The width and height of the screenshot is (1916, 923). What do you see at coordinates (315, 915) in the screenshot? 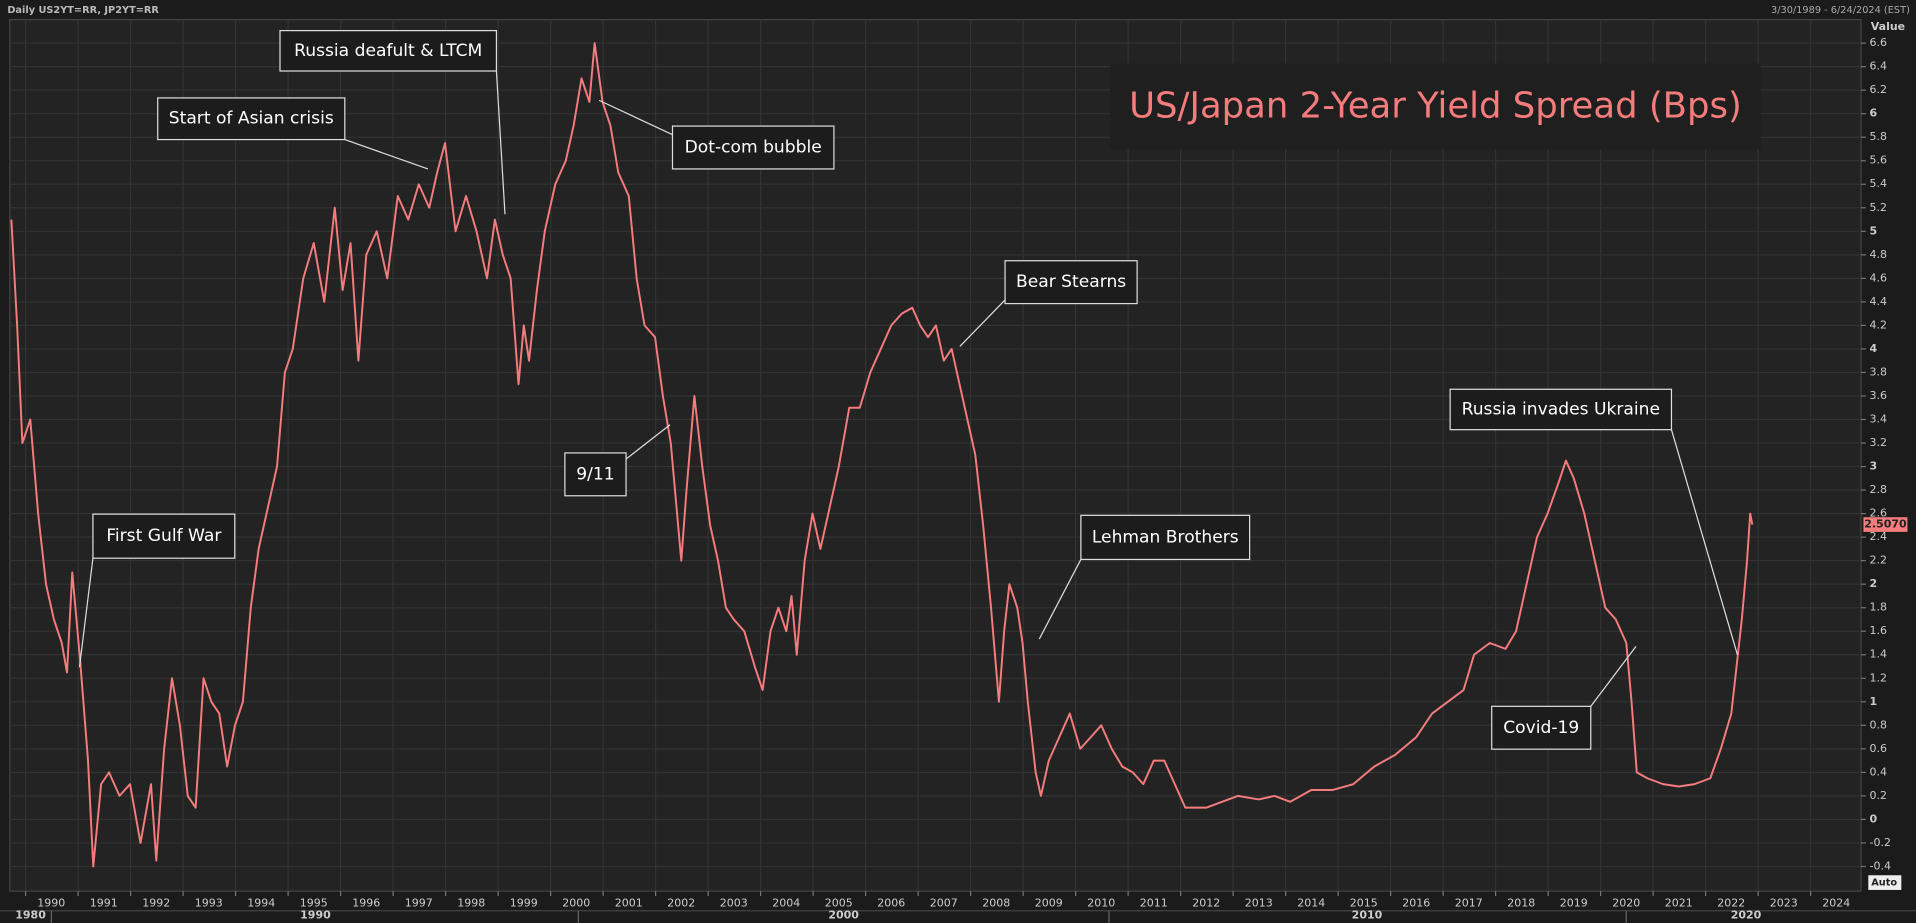
I see `decade-label: 1990` at bounding box center [315, 915].